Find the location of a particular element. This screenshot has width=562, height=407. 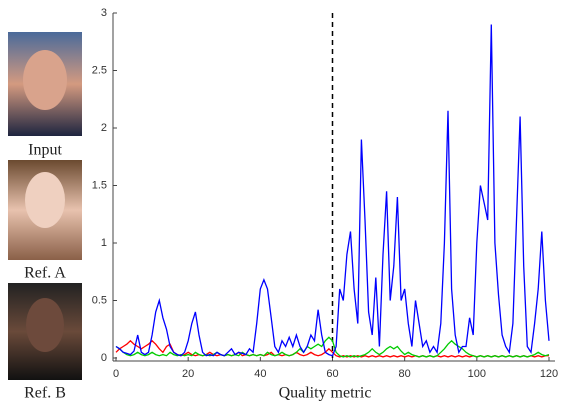

x-axis-label: Quality metric is located at coordinates (325, 393).